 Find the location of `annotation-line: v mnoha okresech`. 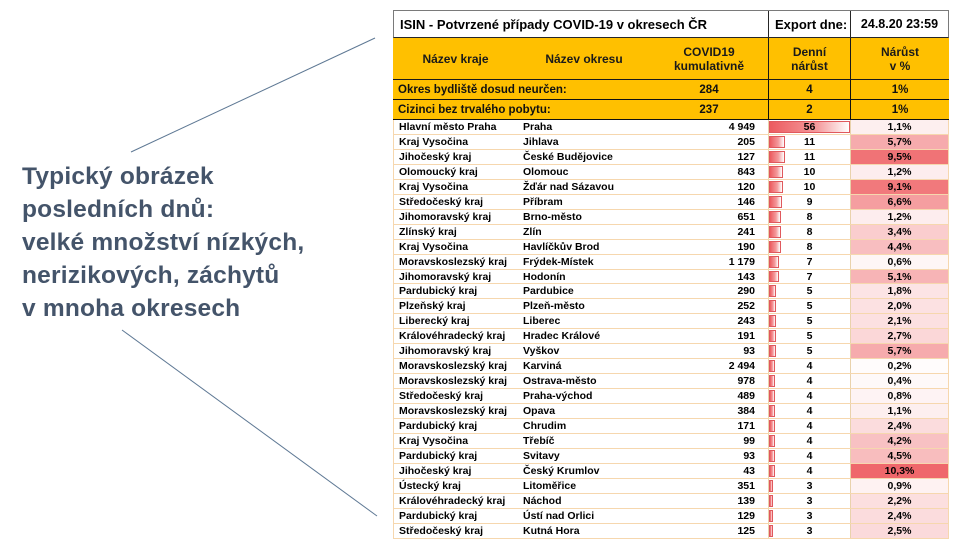

annotation-line: v mnoha okresech is located at coordinates (131, 308).